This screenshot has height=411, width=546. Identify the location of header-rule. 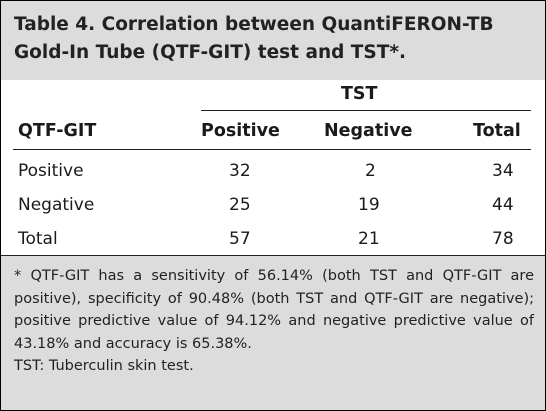
(272, 149).